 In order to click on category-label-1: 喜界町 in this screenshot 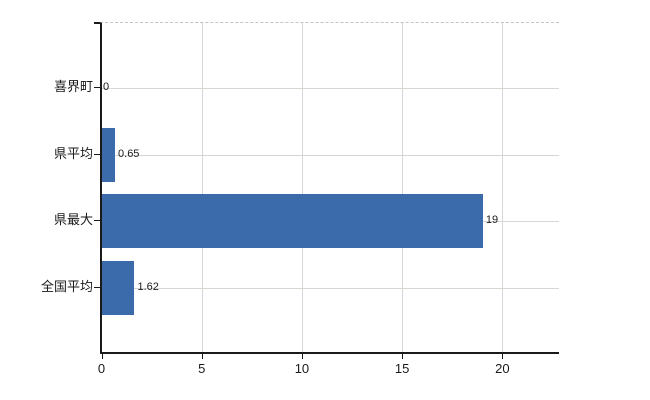, I will do `click(73, 86)`.